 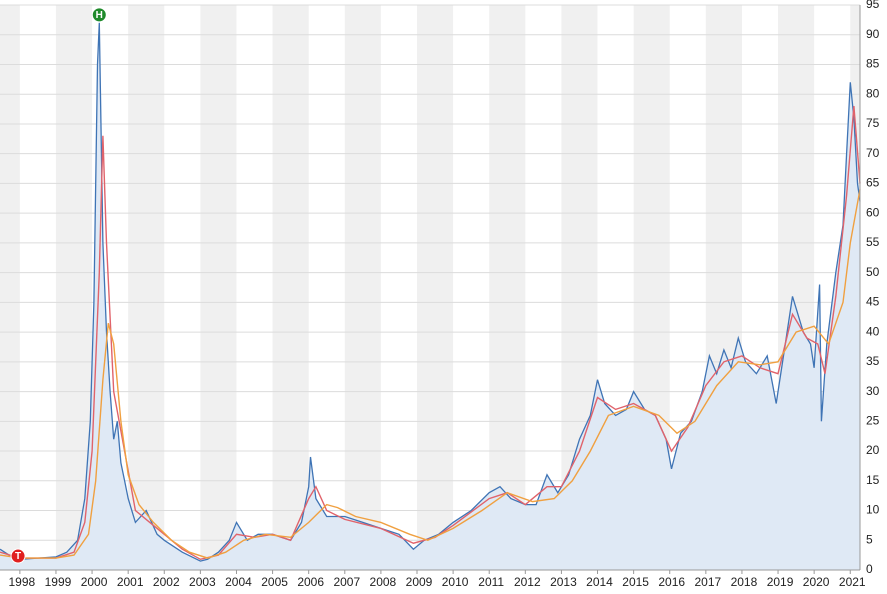 I want to click on x-tick-label: 2003, so click(x=202, y=582).